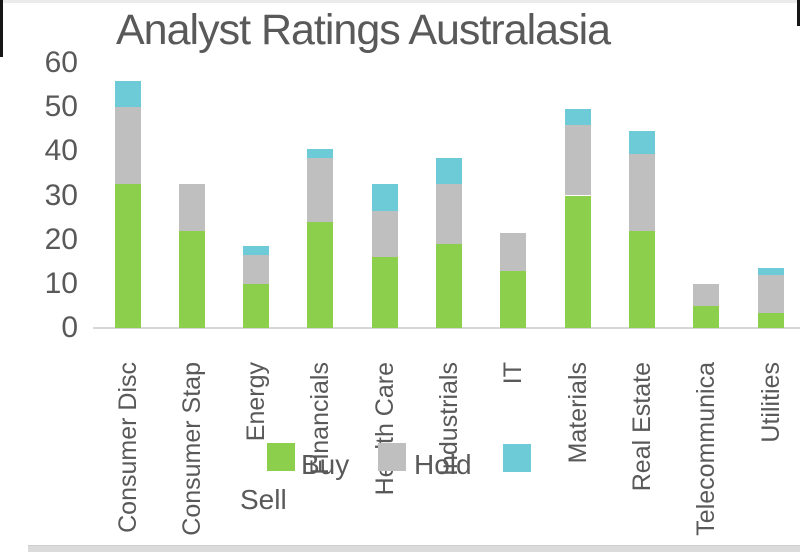 The image size is (800, 554). I want to click on bar-utilities, so click(770, 164).